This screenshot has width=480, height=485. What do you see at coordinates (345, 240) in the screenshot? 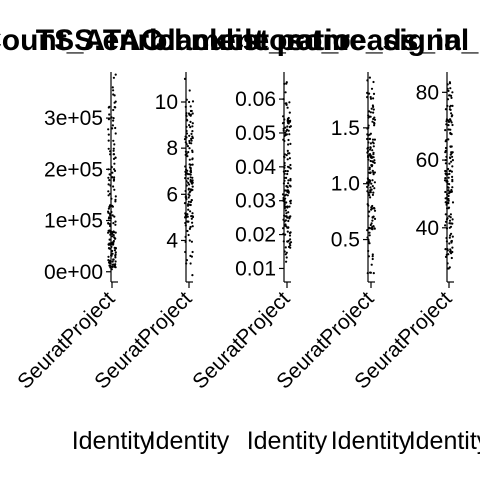
I see `y-tick-label: 0.5` at bounding box center [345, 240].